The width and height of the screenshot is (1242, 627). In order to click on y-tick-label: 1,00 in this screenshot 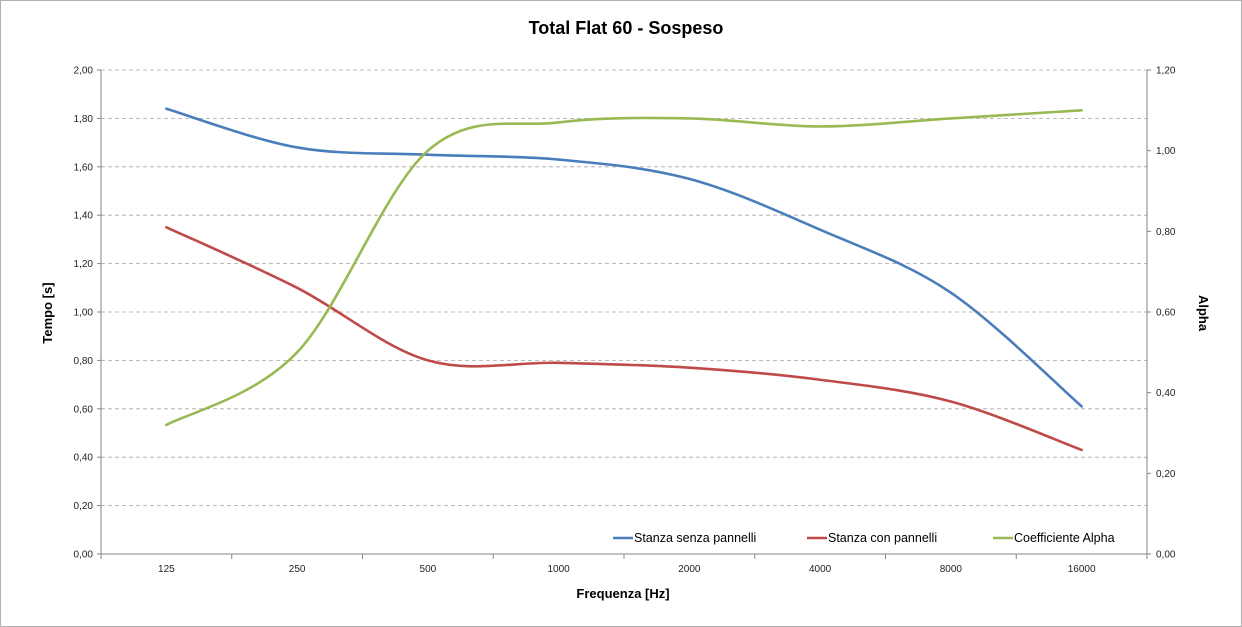, I will do `click(84, 313)`.